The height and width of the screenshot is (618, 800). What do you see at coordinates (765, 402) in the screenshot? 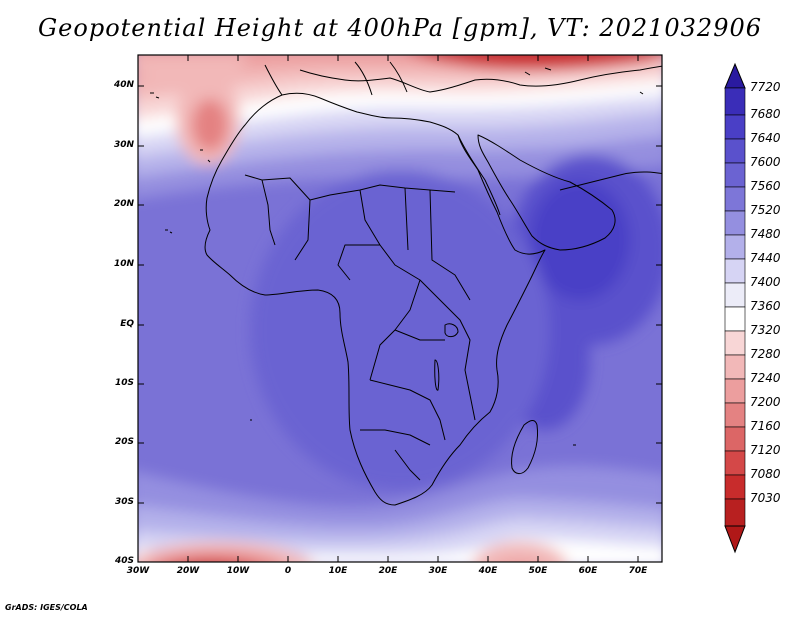
I see `legend-label-7200: 7200` at bounding box center [765, 402].